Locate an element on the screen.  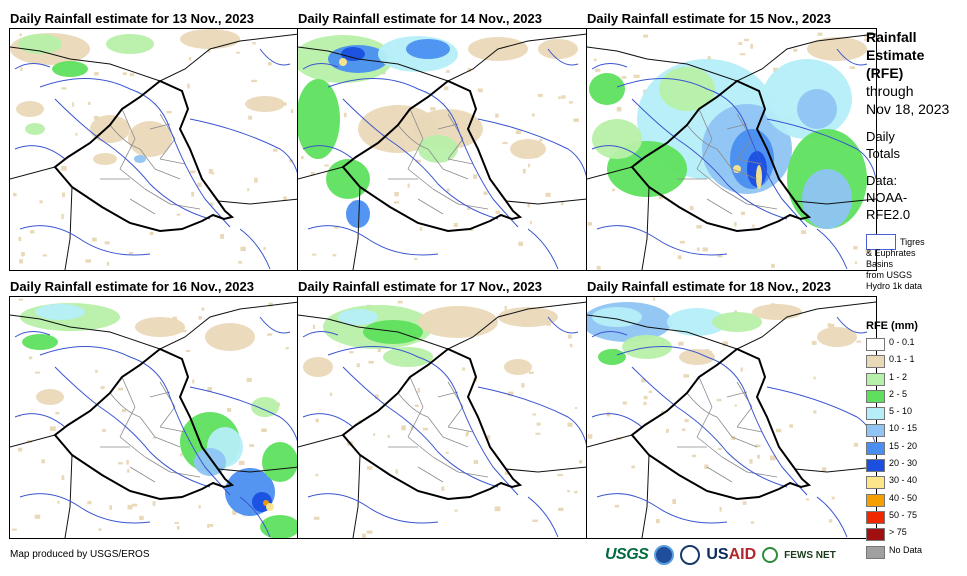
title-line-1: Rainfall is located at coordinates (891, 37).